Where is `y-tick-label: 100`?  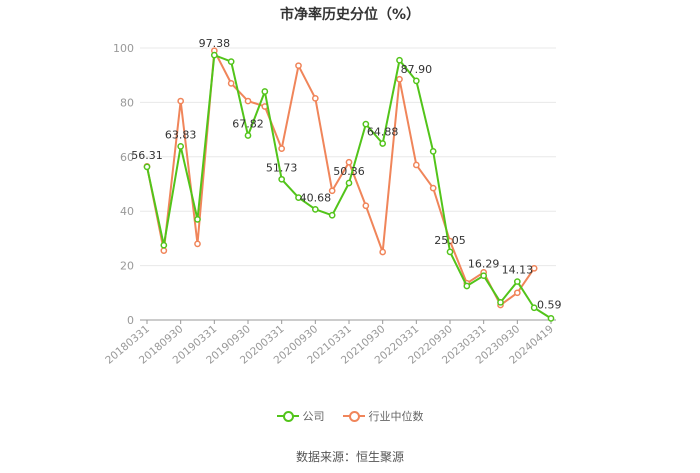
y-tick-label: 100 is located at coordinates (123, 48).